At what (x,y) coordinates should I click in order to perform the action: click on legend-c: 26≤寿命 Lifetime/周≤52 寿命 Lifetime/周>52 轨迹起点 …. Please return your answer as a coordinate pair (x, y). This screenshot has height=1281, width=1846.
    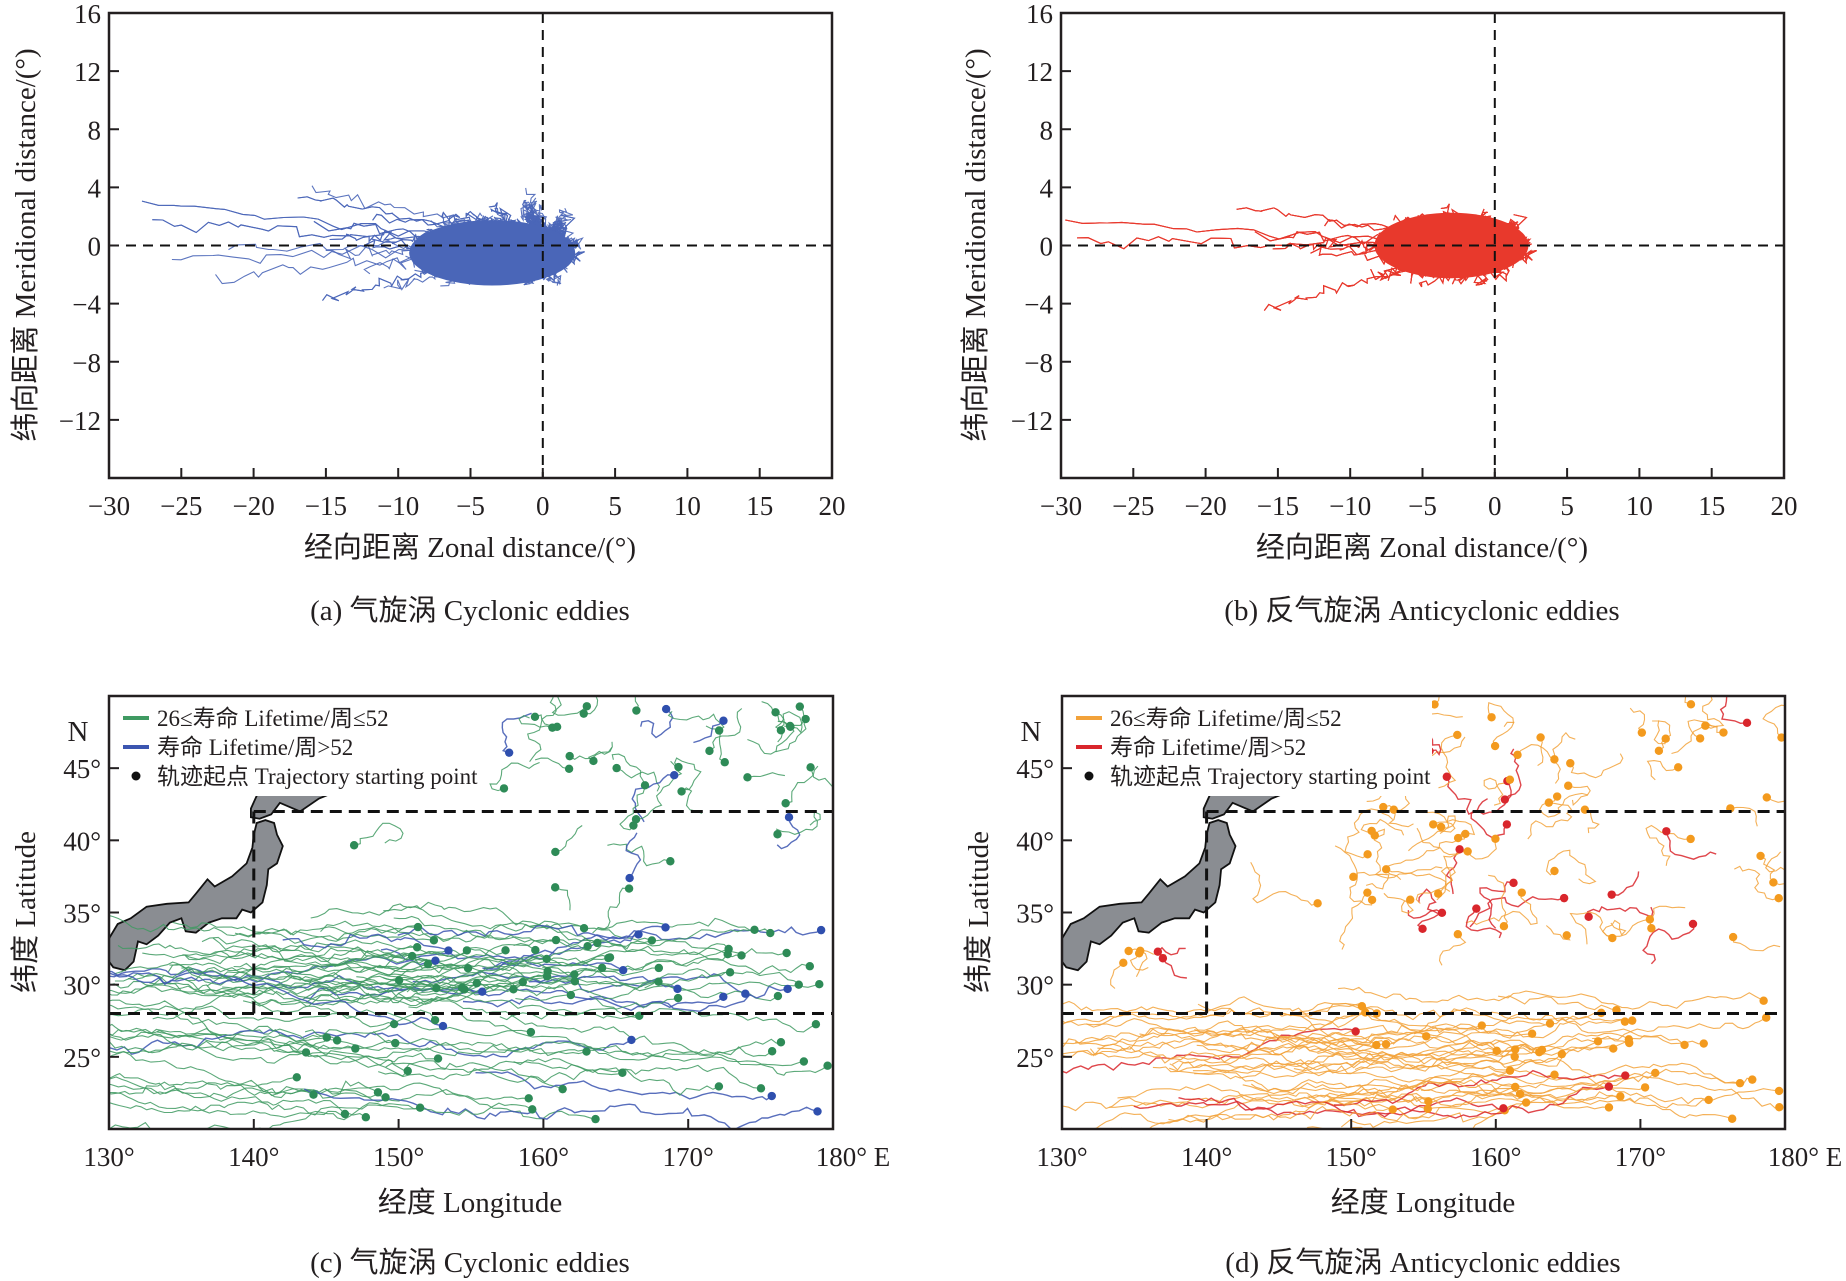
    Looking at the image, I should click on (295, 747).